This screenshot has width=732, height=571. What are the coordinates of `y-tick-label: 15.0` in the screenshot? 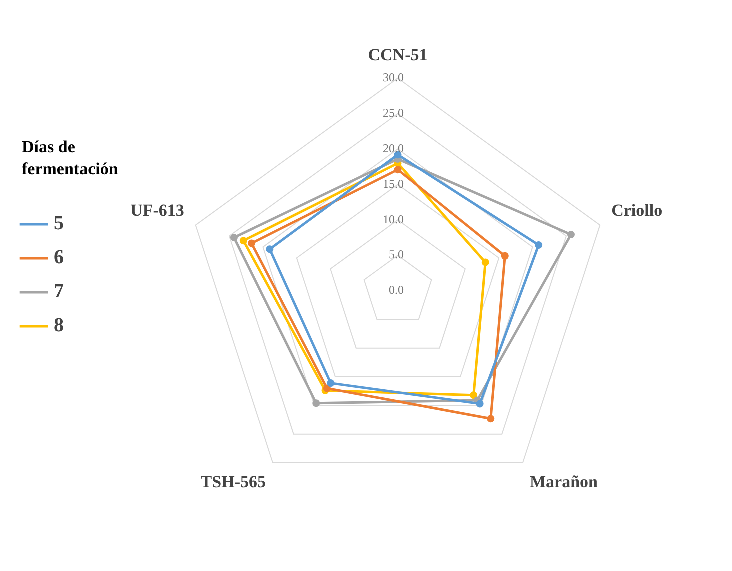 It's located at (393, 183).